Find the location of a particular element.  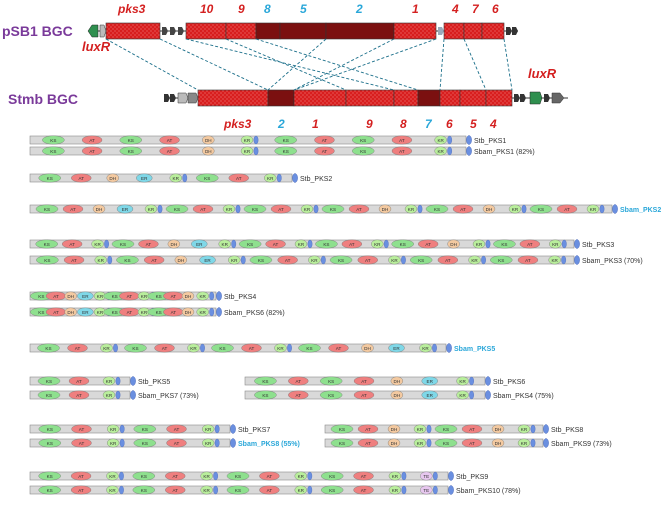

gene-label: 8 is located at coordinates (403, 124).